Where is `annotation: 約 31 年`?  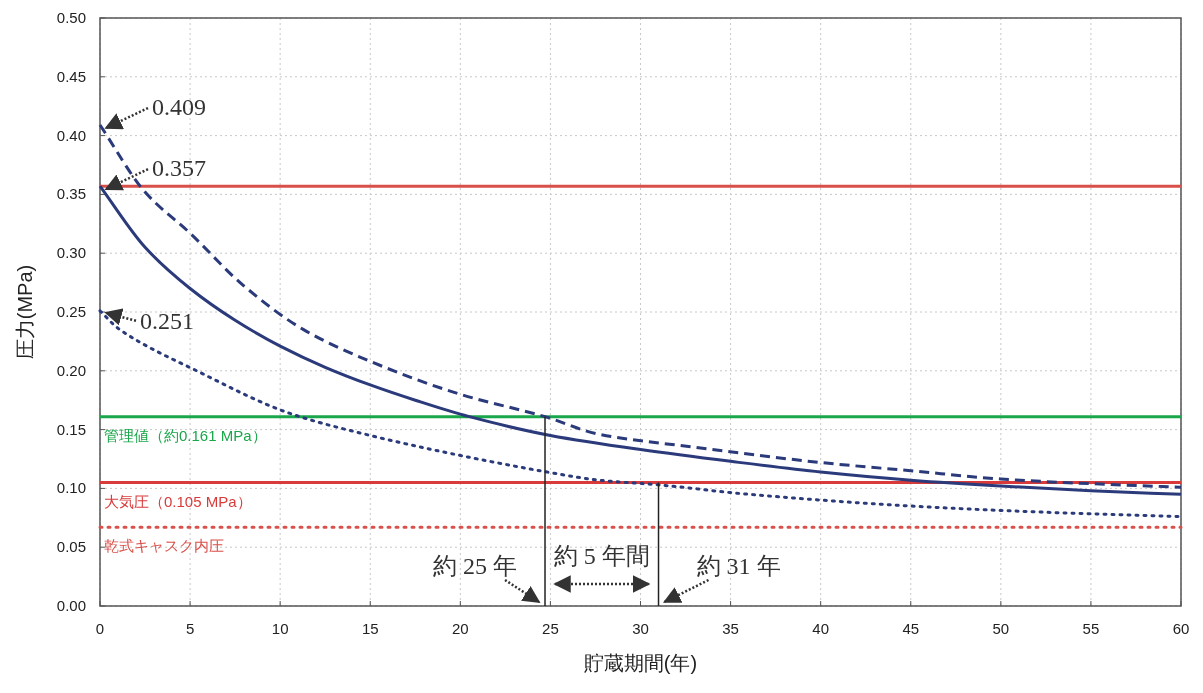
annotation: 約 31 年 is located at coordinates (738, 566).